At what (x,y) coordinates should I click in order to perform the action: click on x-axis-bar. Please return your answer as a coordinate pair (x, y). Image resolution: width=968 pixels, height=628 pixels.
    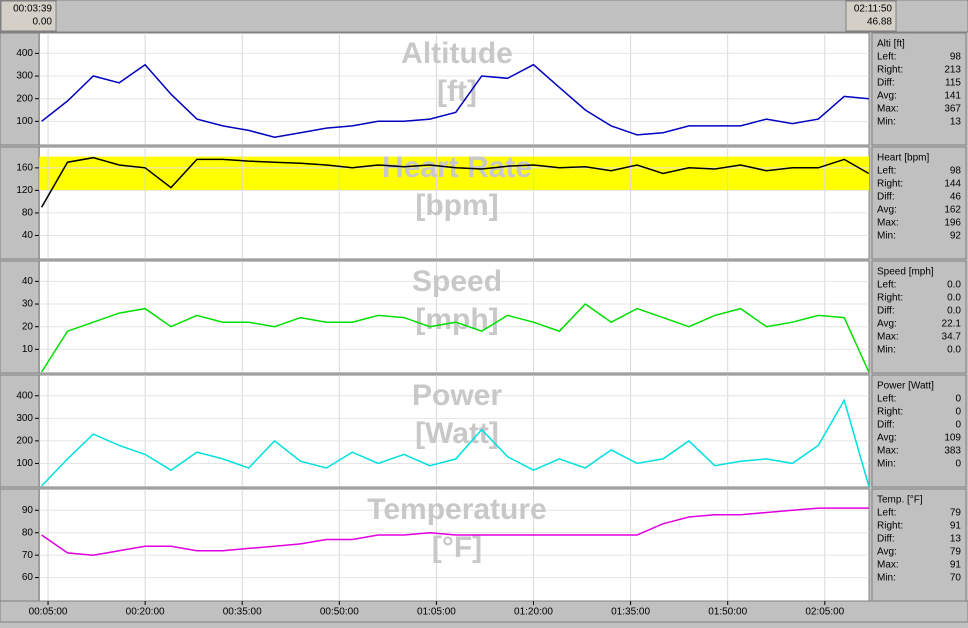
    Looking at the image, I should click on (484, 611).